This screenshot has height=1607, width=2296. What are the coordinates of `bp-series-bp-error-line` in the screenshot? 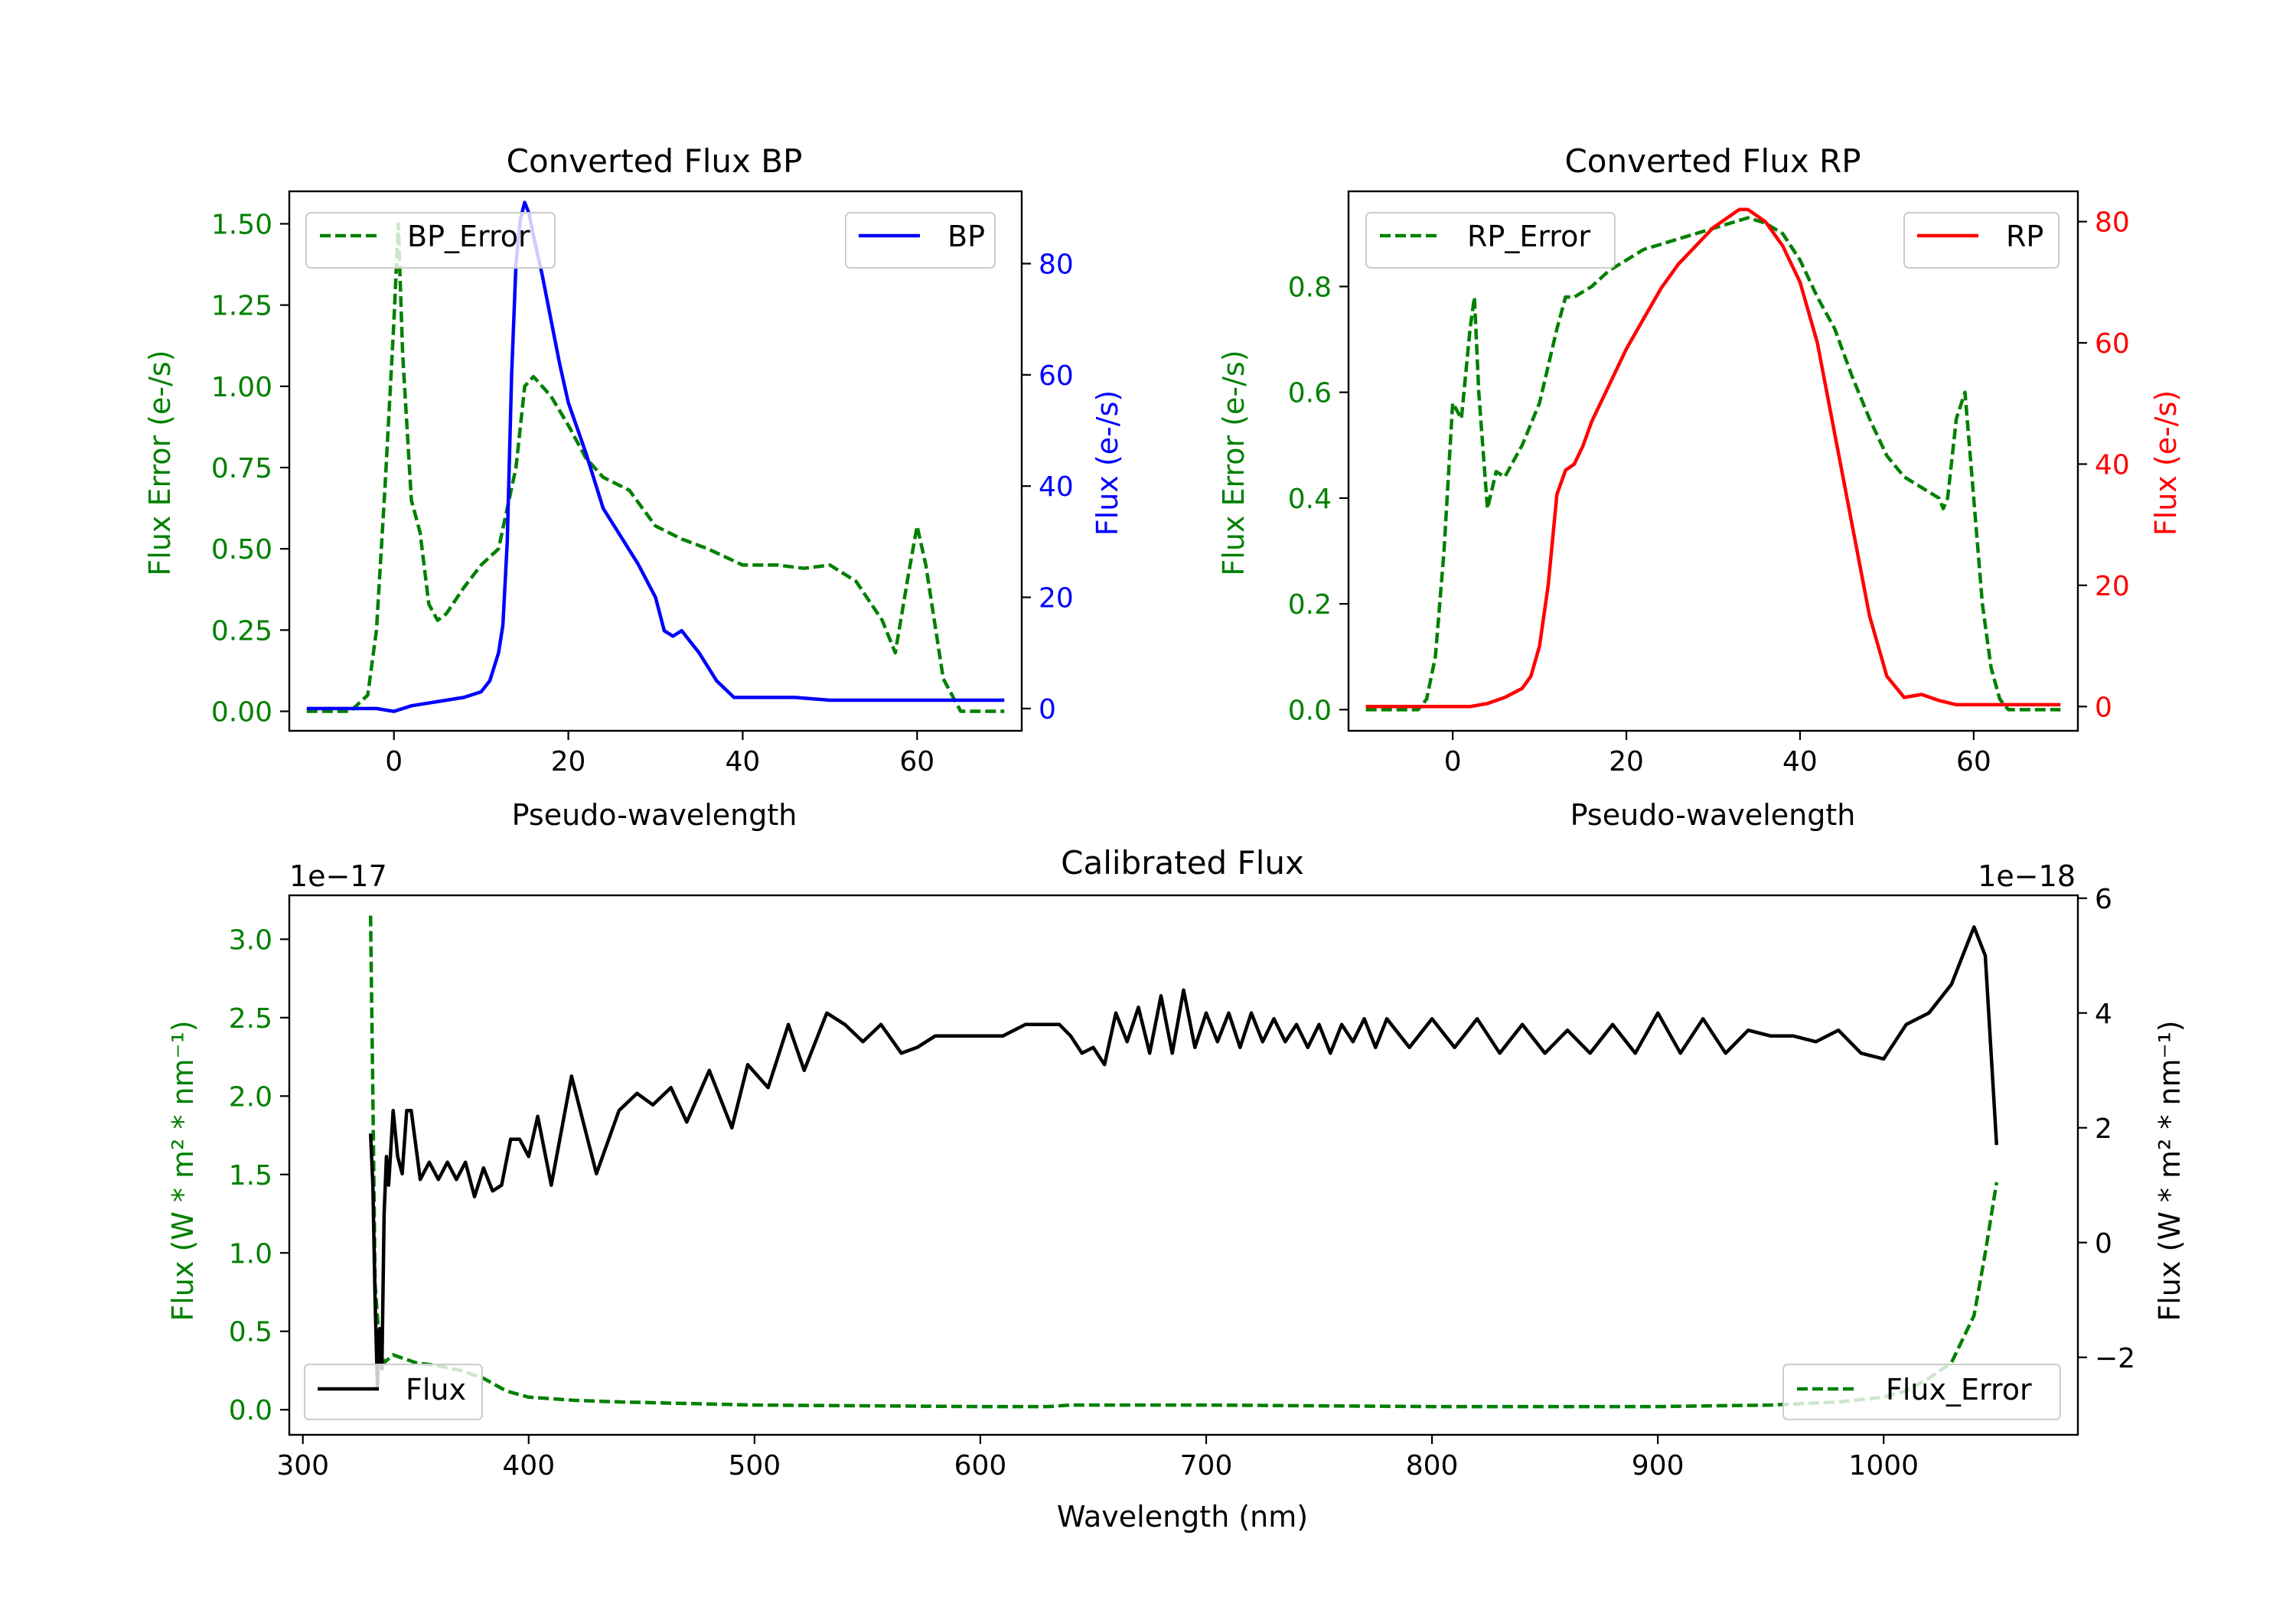 It's located at (655, 467).